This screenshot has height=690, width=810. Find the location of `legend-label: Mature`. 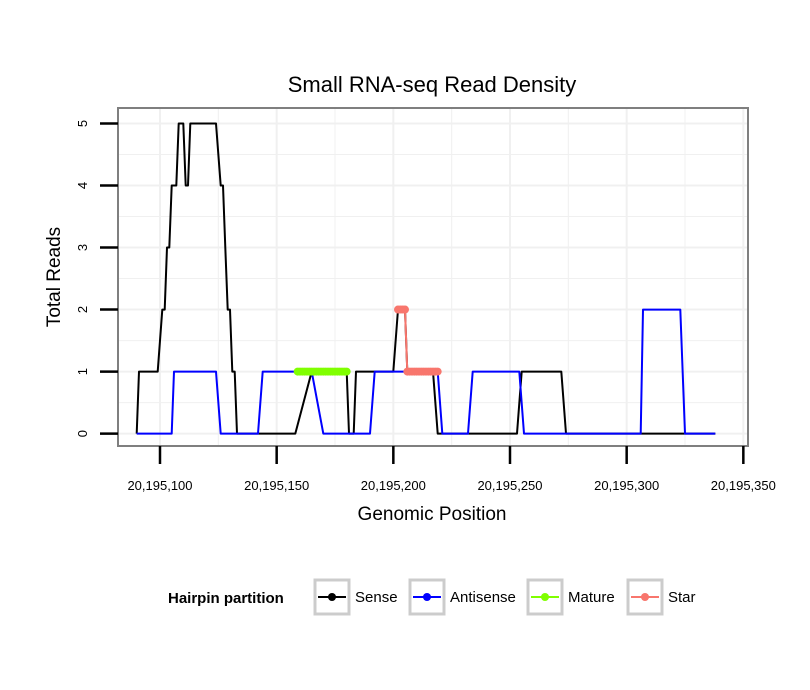

legend-label: Mature is located at coordinates (591, 597).